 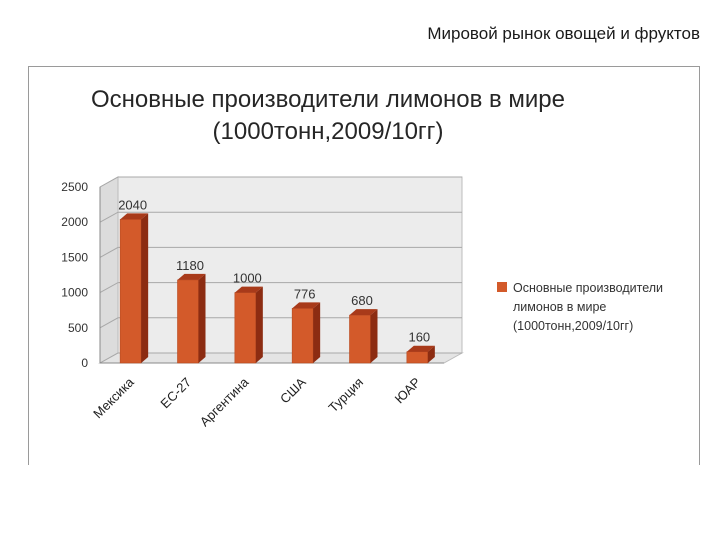 I want to click on data-label: 160, so click(x=419, y=337).